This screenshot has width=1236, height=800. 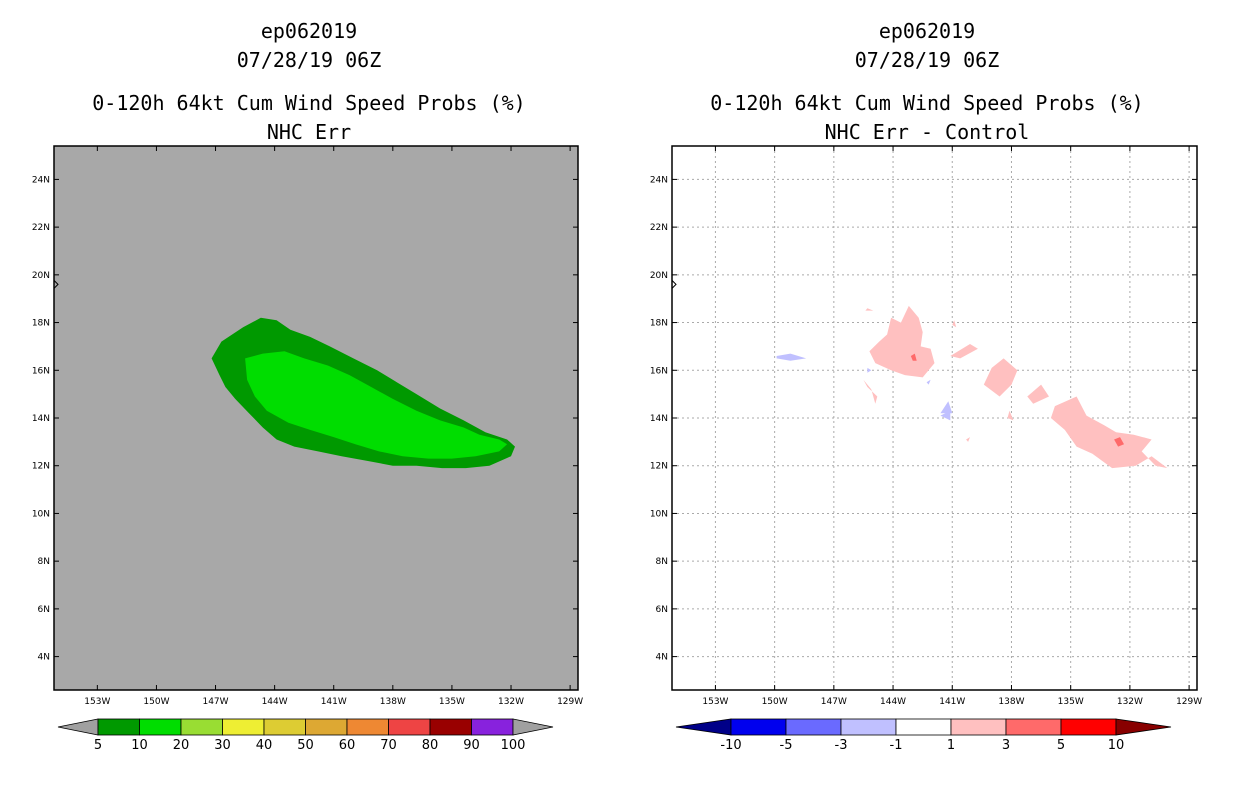 What do you see at coordinates (393, 702) in the screenshot?
I see `left-xtick-label: 138W` at bounding box center [393, 702].